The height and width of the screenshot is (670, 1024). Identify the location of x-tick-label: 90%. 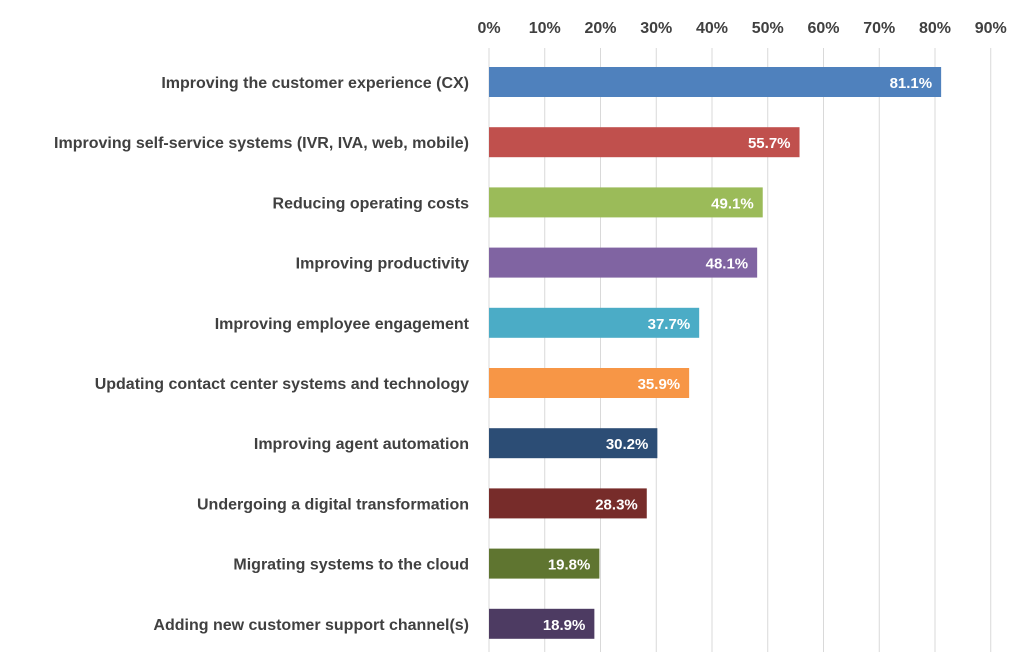
(991, 28).